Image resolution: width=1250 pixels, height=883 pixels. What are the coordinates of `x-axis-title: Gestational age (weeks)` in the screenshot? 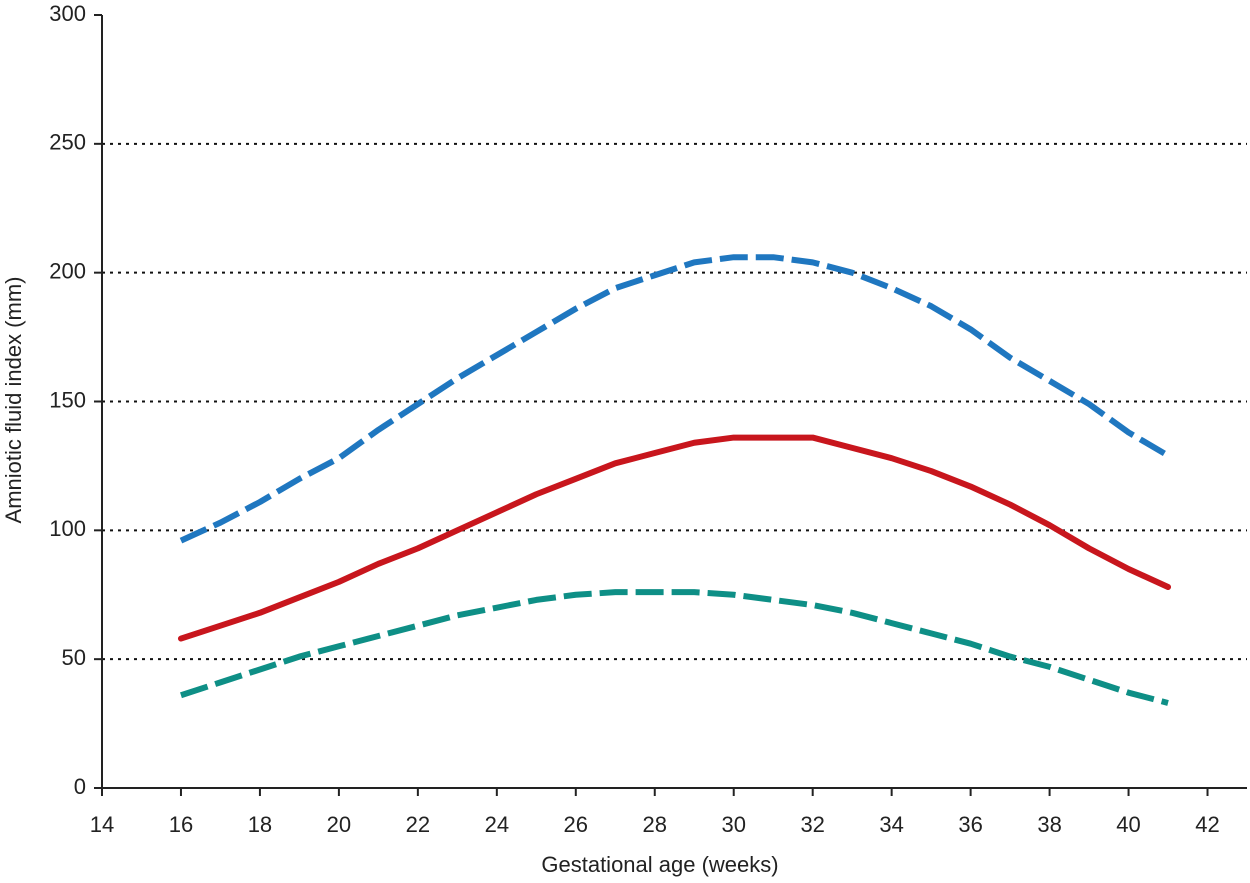 It's located at (659, 864).